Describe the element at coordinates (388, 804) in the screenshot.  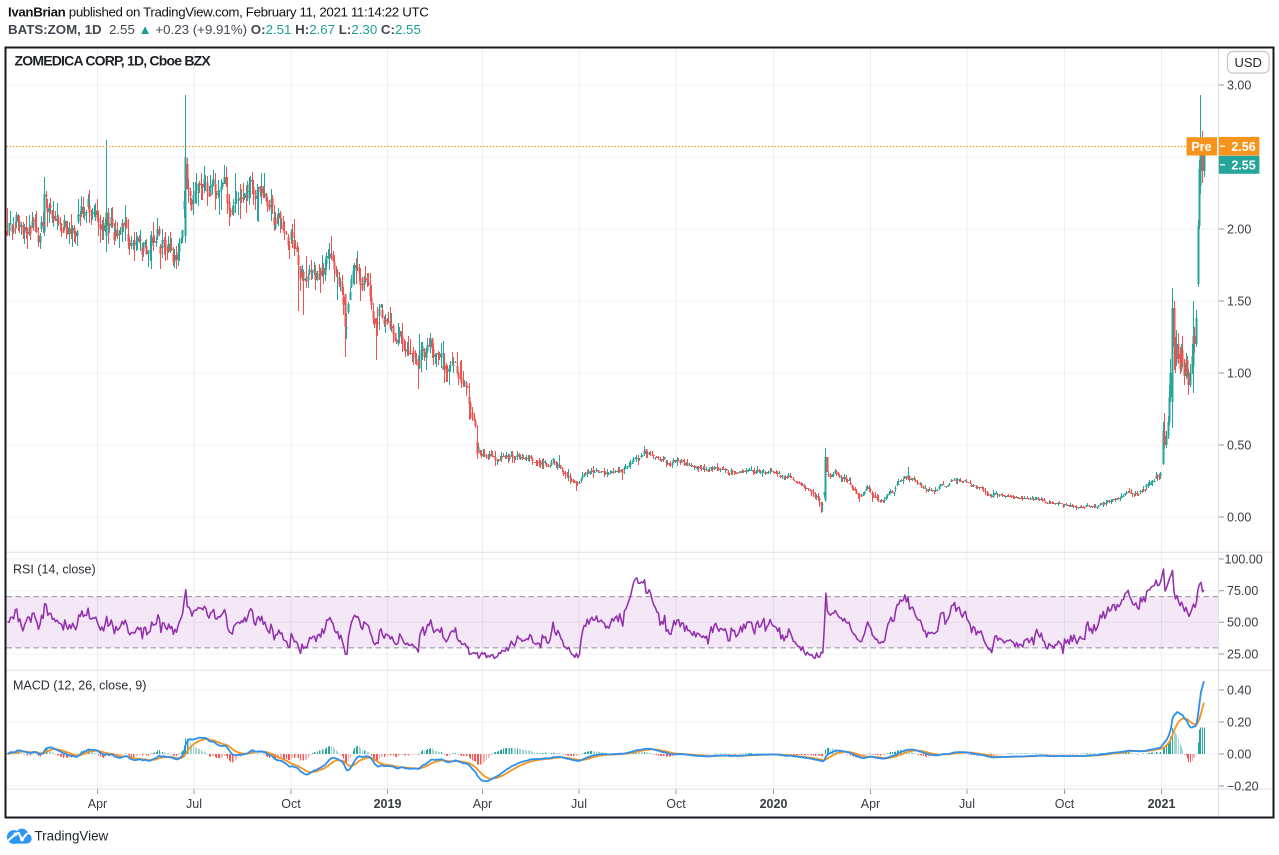
I see `svg-text: 2019` at that location.